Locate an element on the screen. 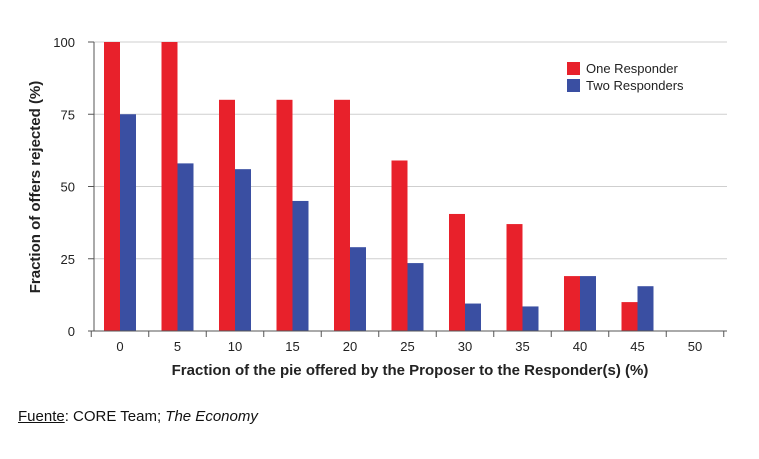  x-tick-label: 0 is located at coordinates (119, 346).